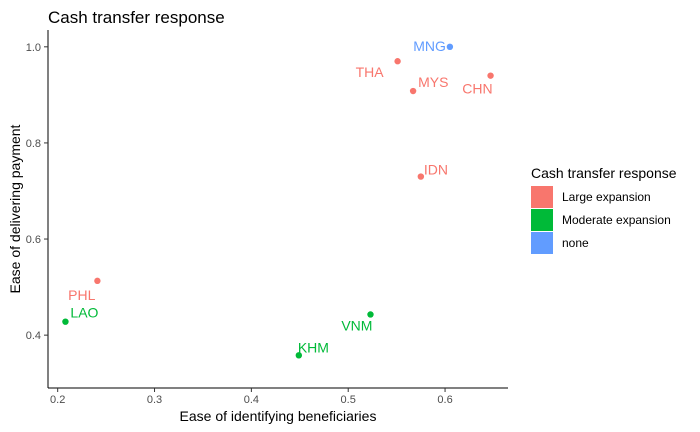 This screenshot has width=700, height=432. I want to click on point-label: MYS, so click(433, 82).